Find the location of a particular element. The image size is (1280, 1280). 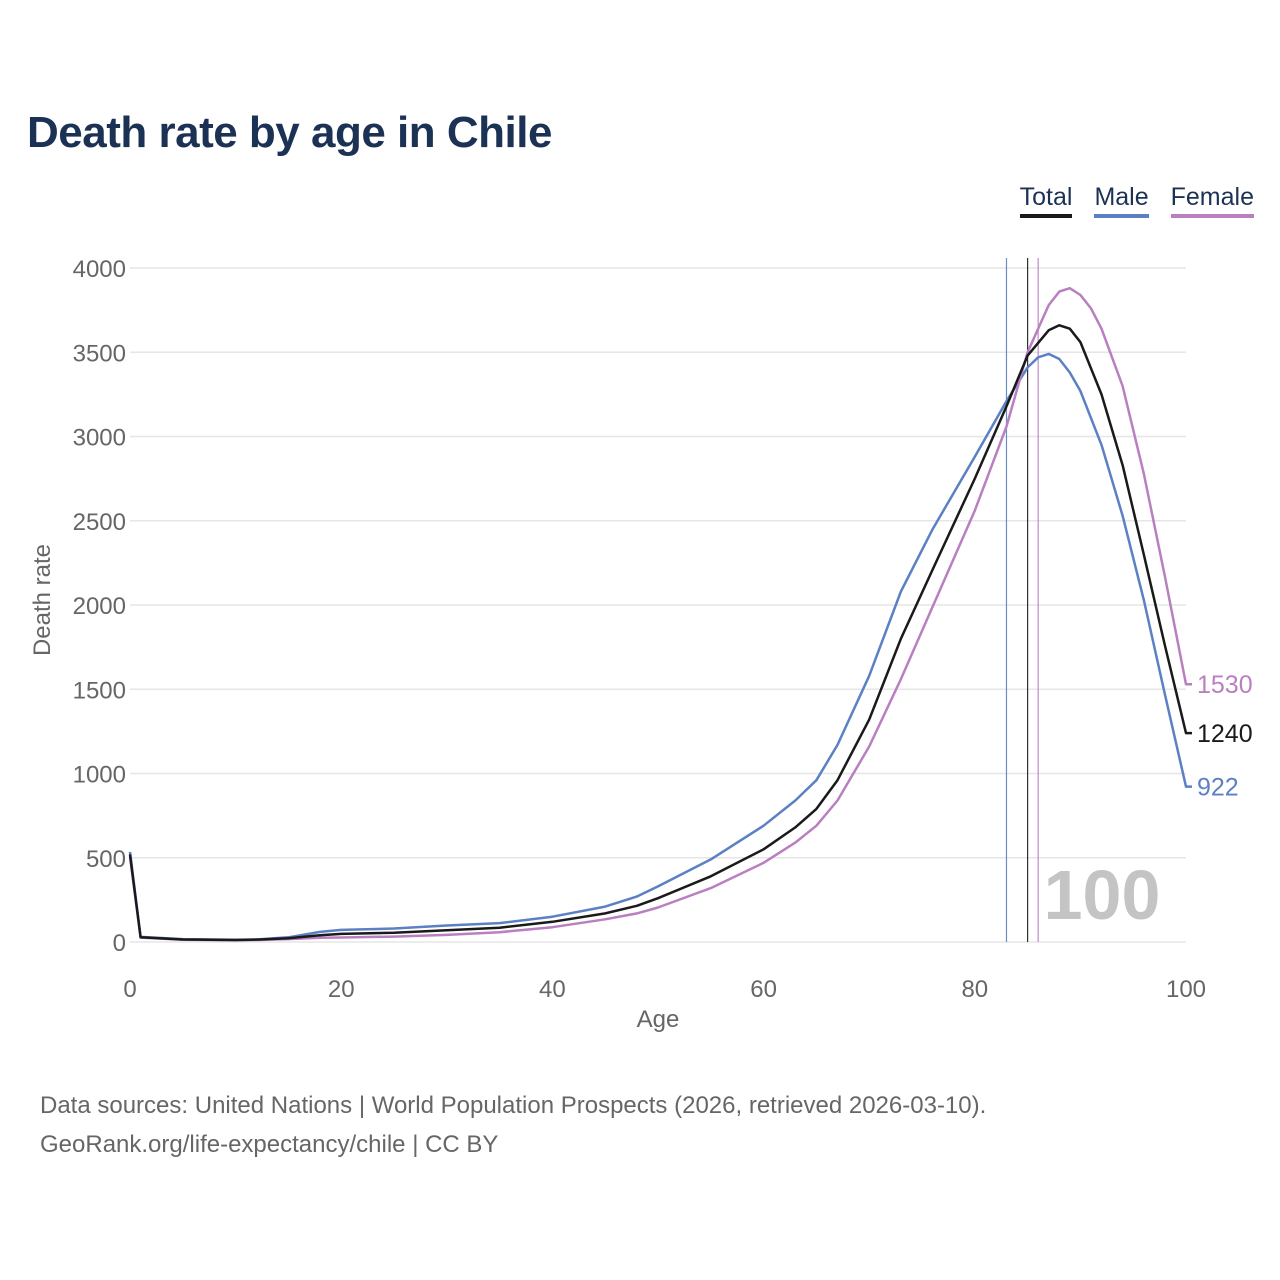

y-tick-label: 1000 is located at coordinates (99, 775).